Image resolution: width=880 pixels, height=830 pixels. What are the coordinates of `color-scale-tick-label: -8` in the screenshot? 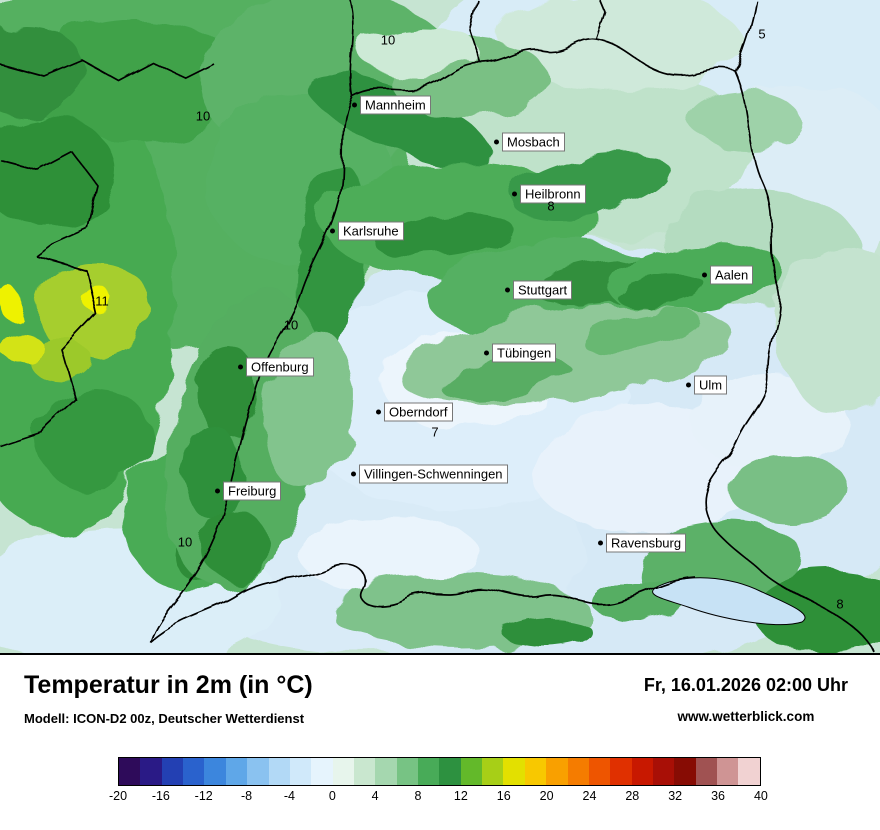 It's located at (247, 796).